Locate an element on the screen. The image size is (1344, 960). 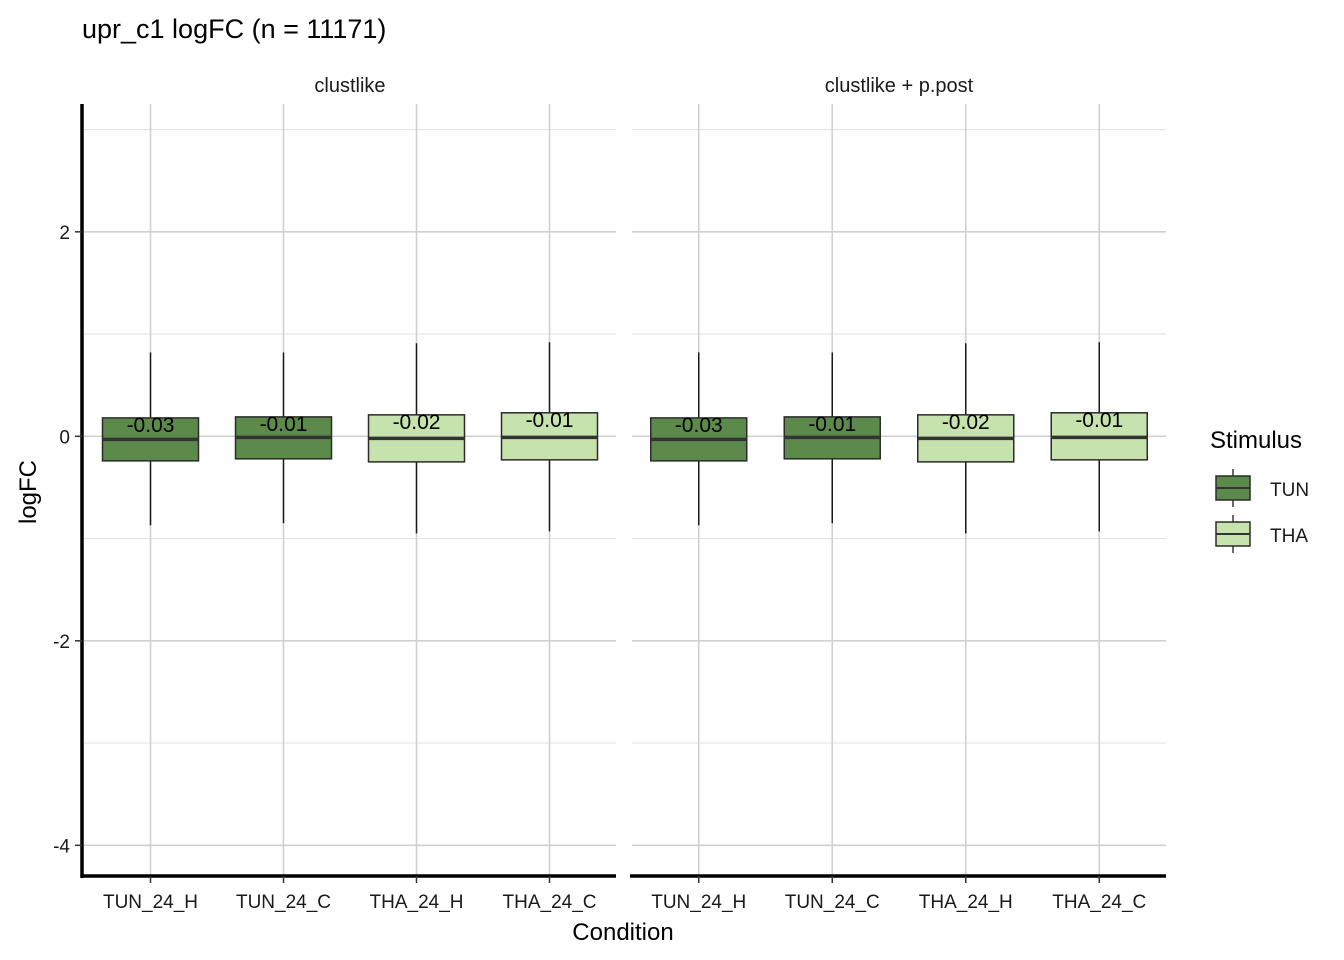
chart-title: upr_c1 logFC (n = 11171) is located at coordinates (234, 29).